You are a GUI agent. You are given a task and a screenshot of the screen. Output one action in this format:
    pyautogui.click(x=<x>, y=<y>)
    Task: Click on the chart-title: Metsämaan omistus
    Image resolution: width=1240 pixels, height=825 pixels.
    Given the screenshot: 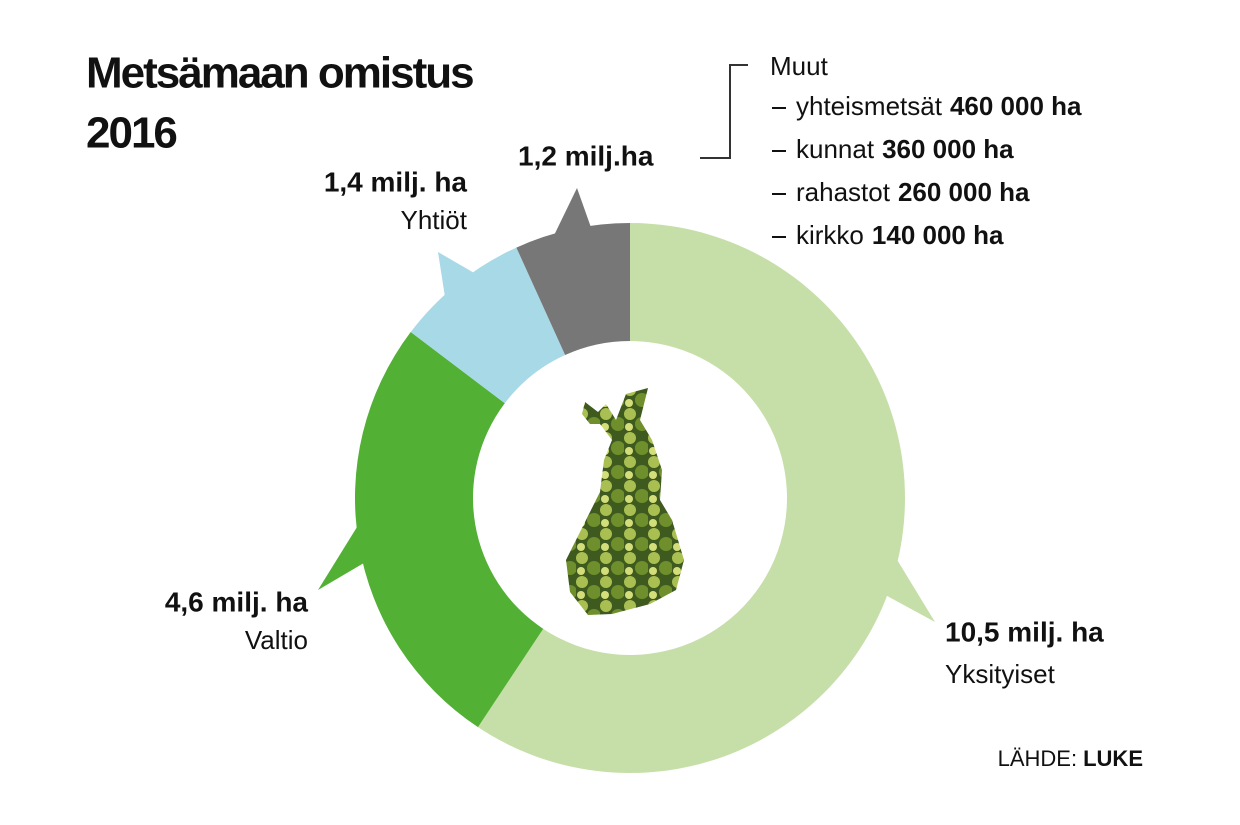 What is the action you would take?
    pyautogui.click(x=279, y=73)
    